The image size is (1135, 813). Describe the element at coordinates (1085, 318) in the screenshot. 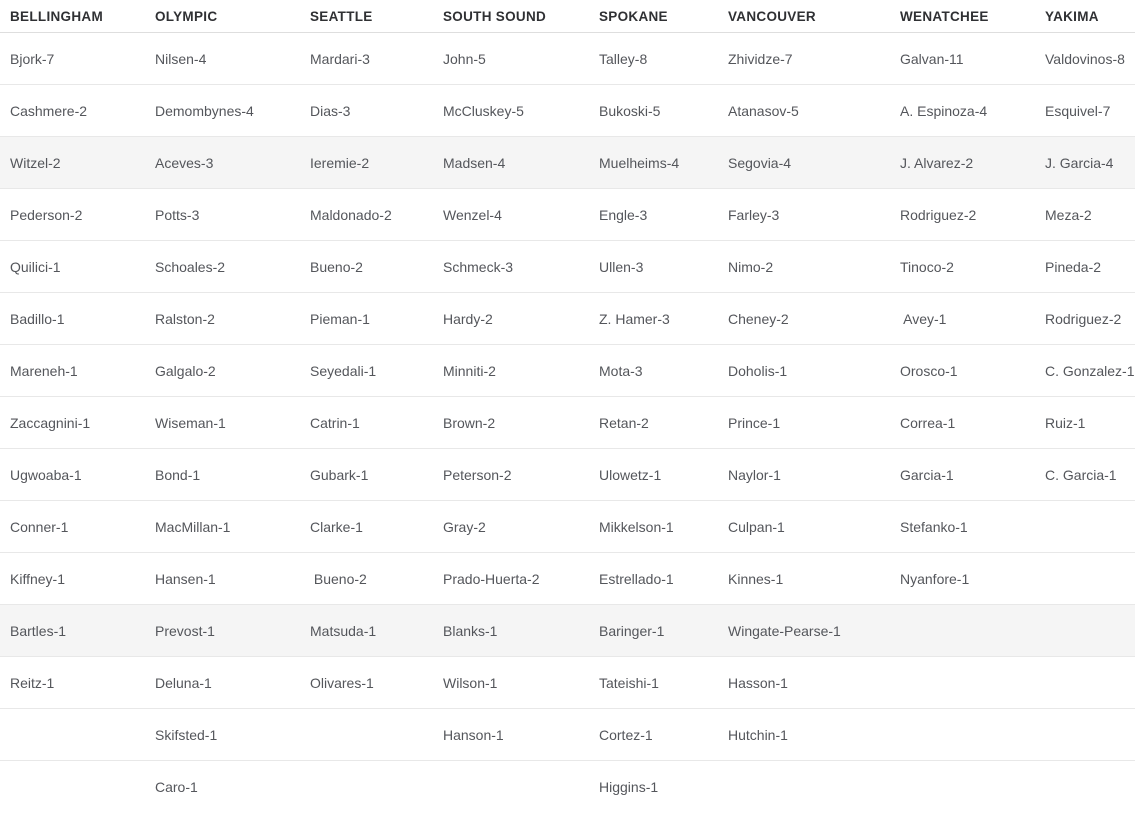

I see `player-cell: Rodriguez-2` at that location.